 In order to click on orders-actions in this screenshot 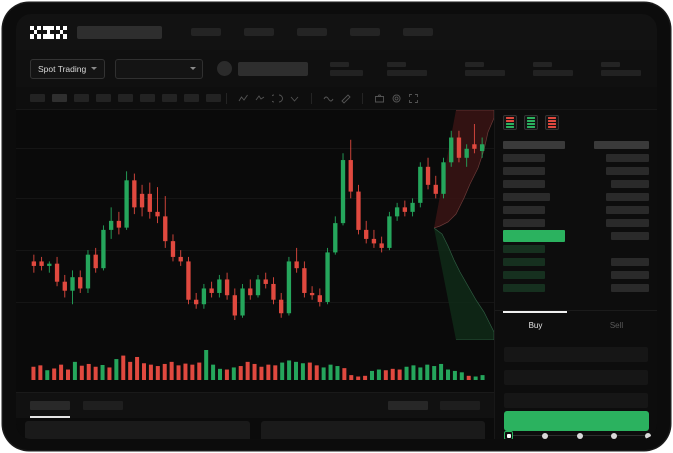, I will do `click(434, 405)`.